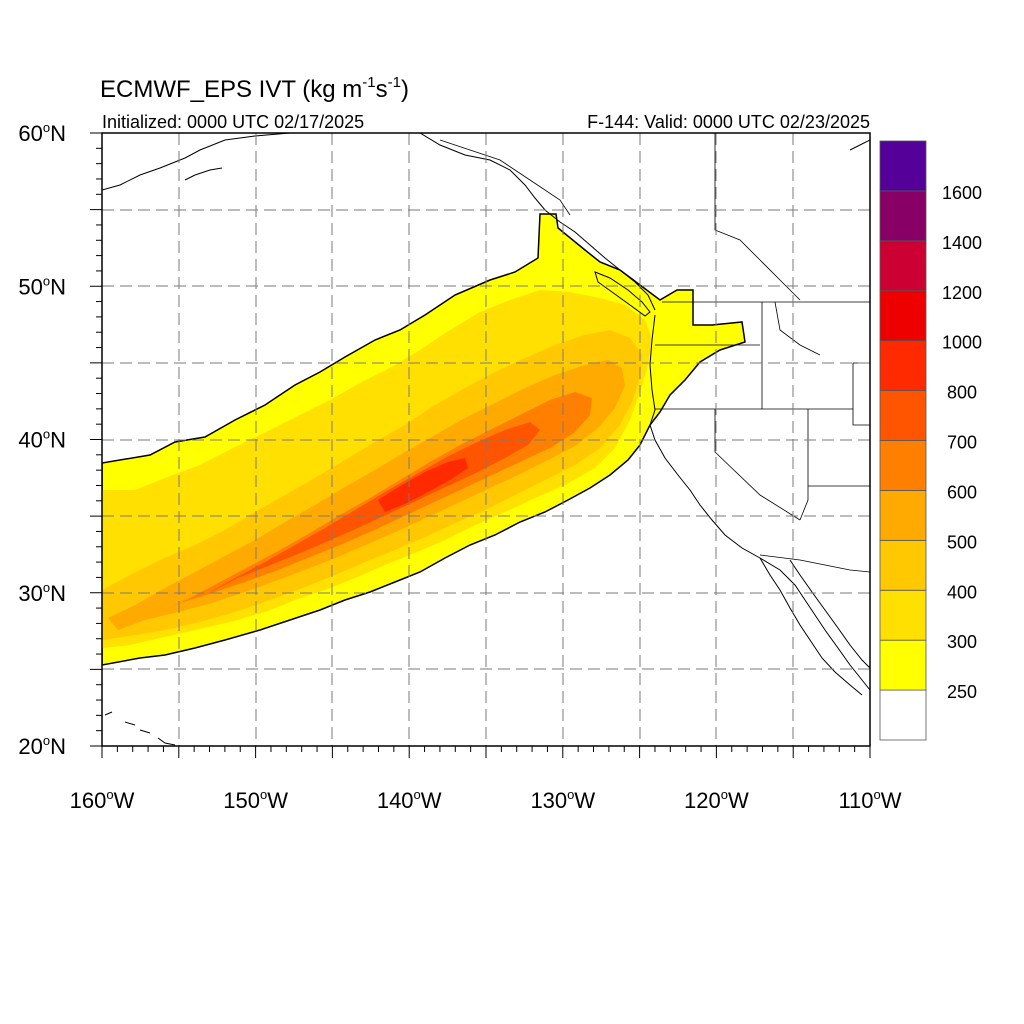  Describe the element at coordinates (962, 592) in the screenshot. I see `colorbar-label: 400` at that location.